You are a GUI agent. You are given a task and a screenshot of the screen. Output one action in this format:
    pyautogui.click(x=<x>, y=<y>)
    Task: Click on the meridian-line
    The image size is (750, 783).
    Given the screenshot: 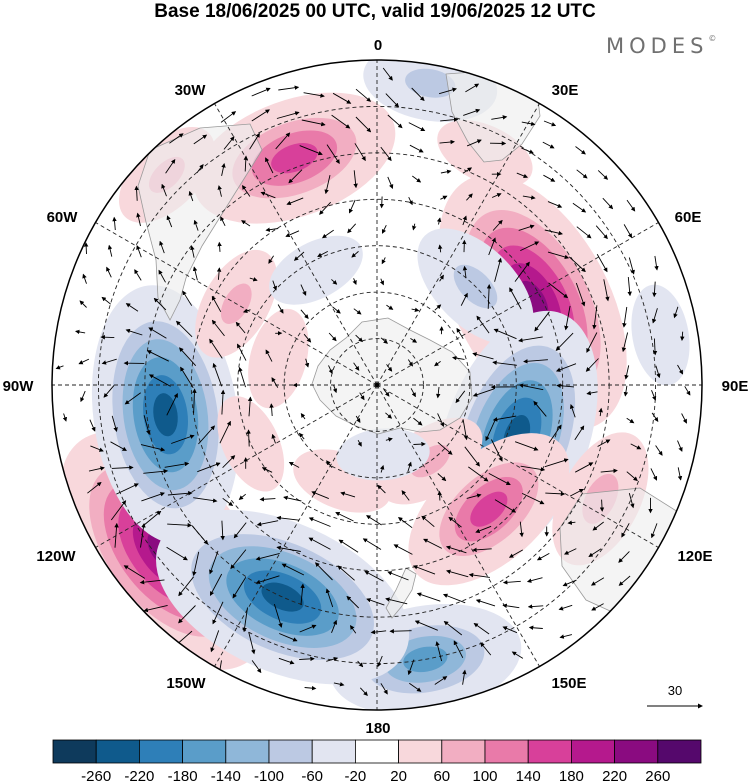 What is the action you would take?
    pyautogui.click(x=296, y=244)
    